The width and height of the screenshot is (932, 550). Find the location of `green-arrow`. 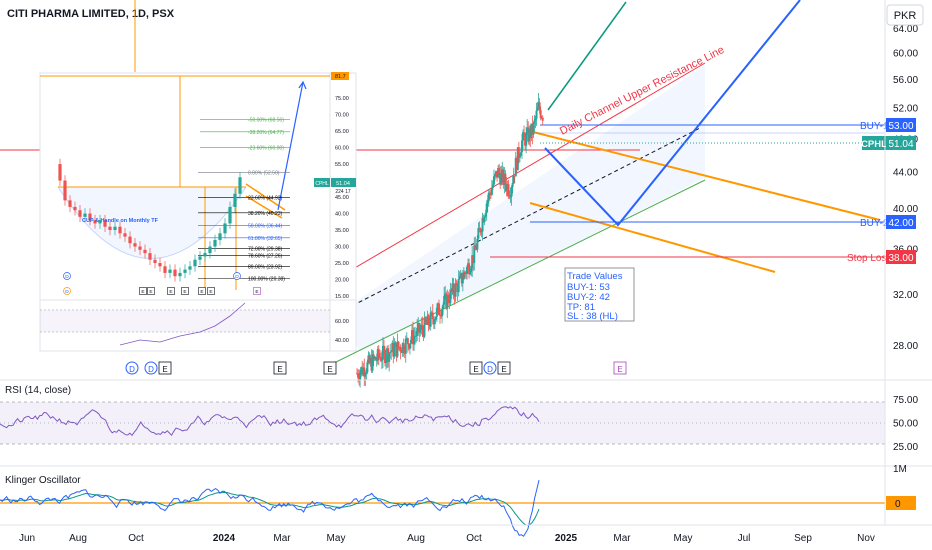

green-arrow is located at coordinates (587, 56).